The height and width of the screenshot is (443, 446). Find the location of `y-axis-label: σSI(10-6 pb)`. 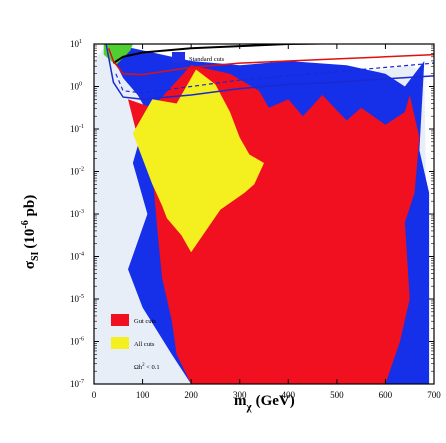

y-axis-label: σSI(10-6 pb) is located at coordinates (30, 232).